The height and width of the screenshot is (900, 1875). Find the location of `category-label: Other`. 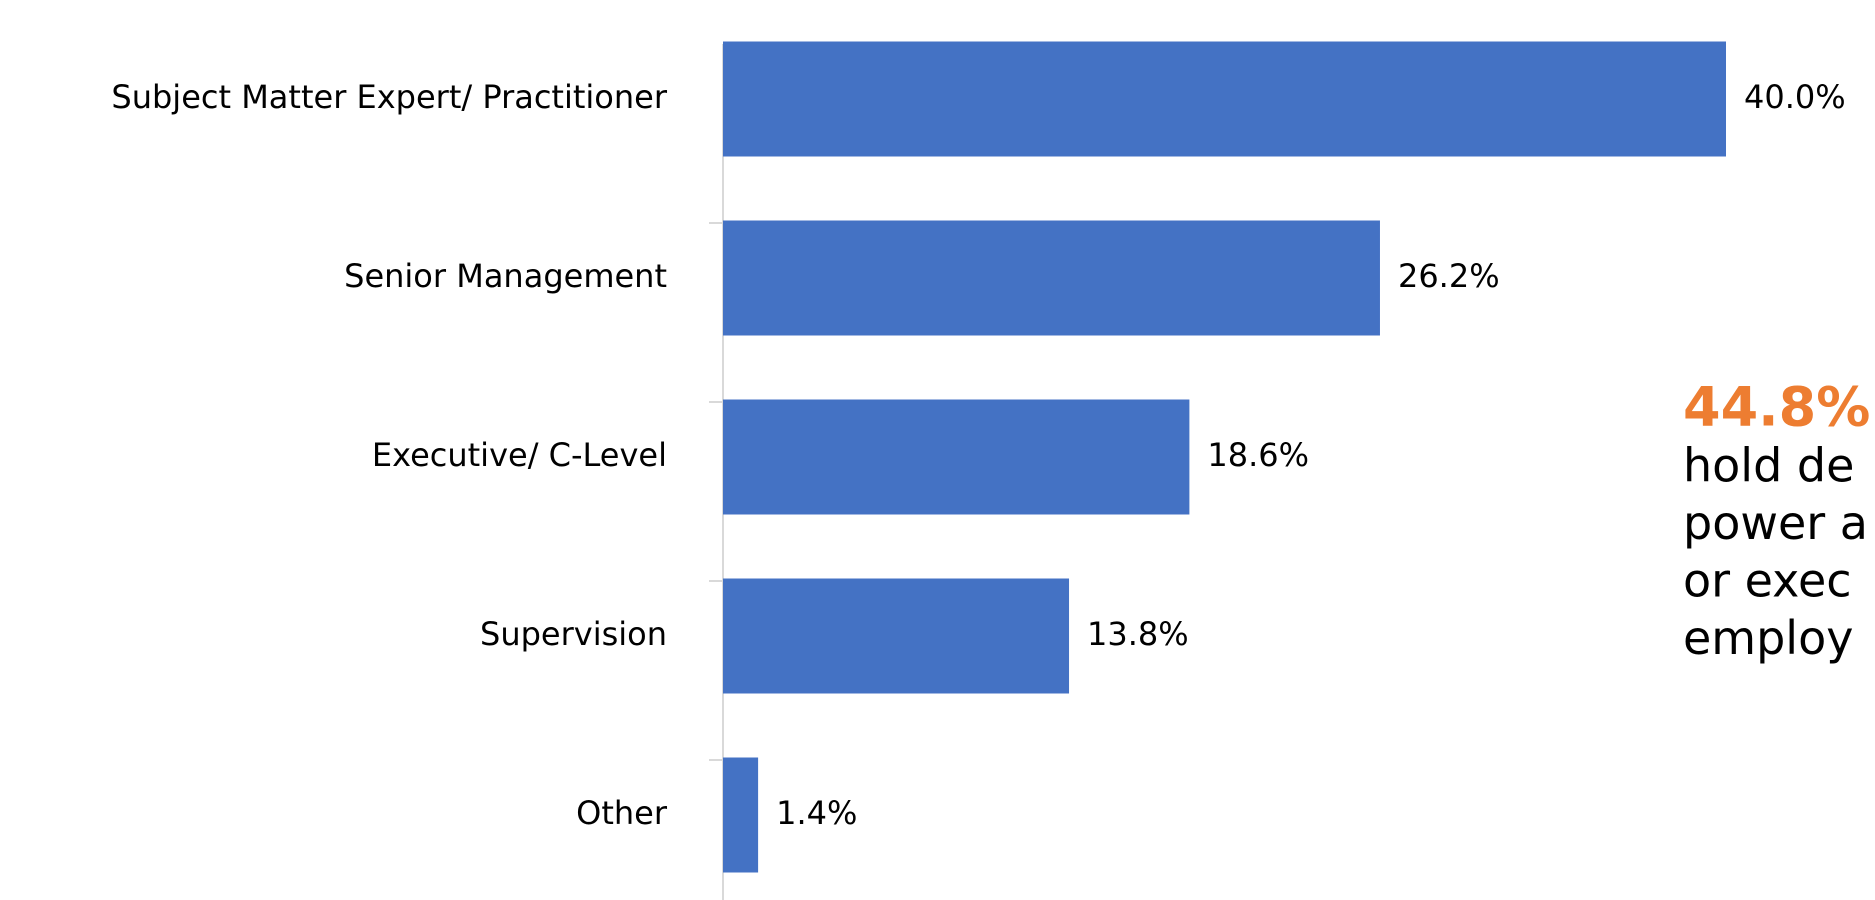

category-label: Other is located at coordinates (622, 813).